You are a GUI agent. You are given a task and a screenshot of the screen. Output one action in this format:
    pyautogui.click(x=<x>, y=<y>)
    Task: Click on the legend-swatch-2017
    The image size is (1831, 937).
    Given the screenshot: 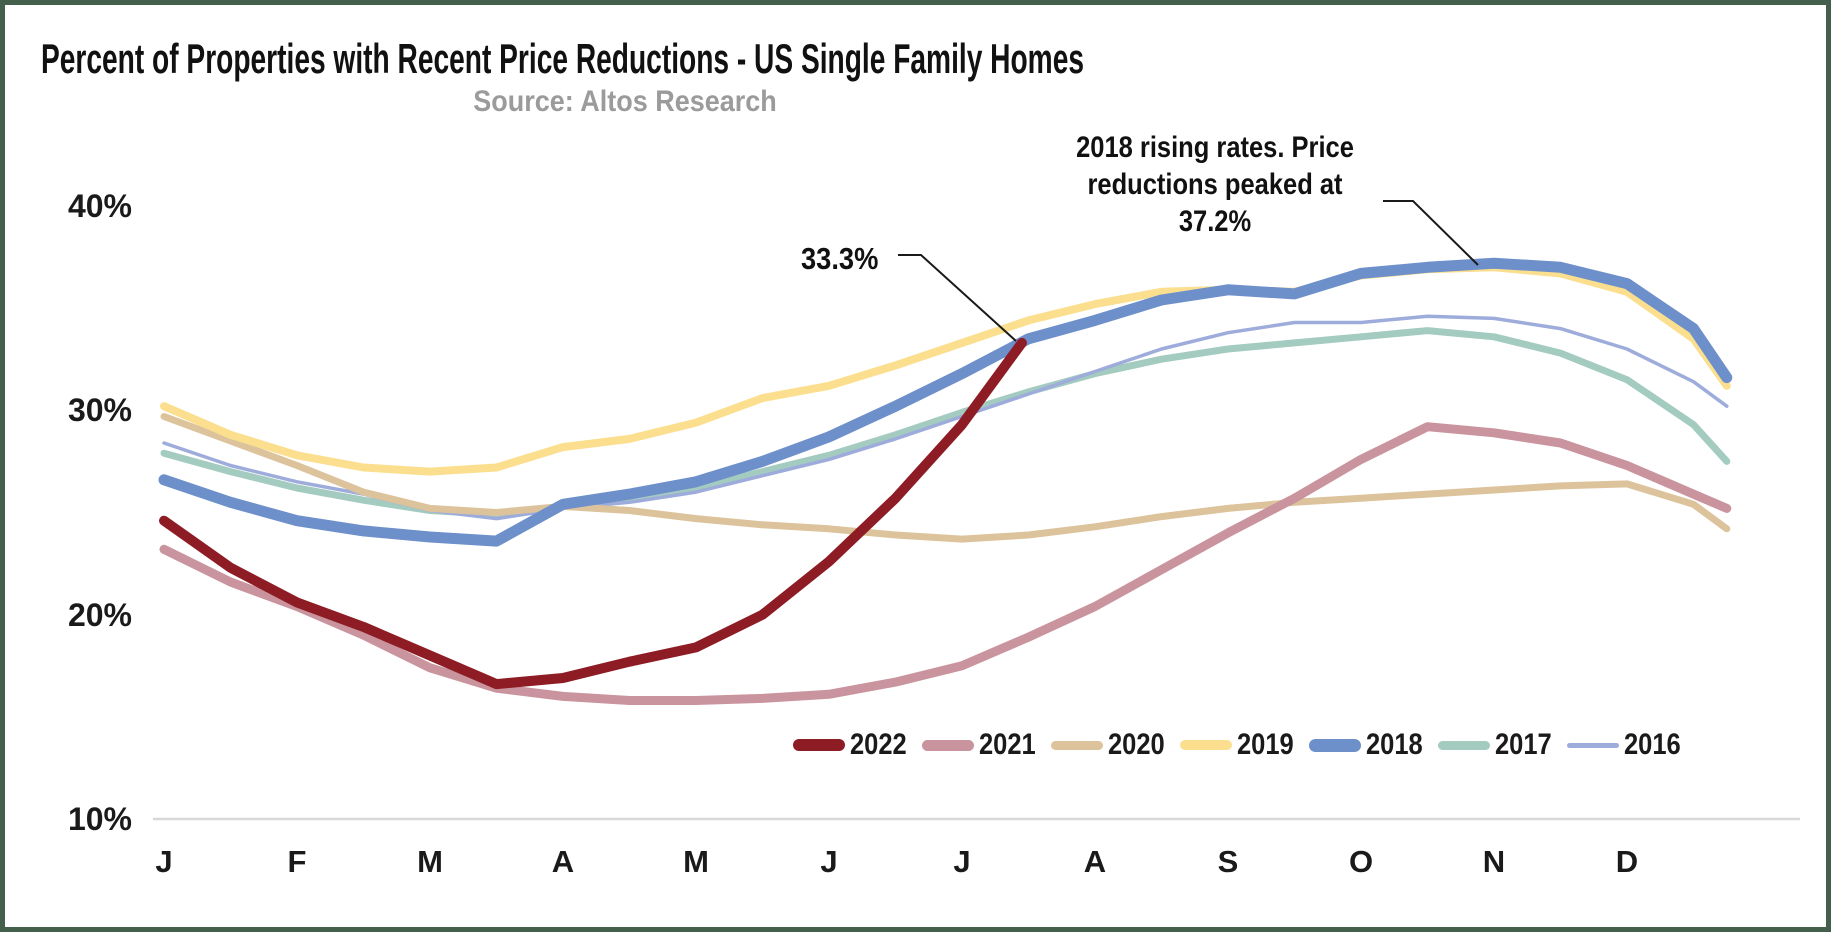 What is the action you would take?
    pyautogui.click(x=1464, y=745)
    